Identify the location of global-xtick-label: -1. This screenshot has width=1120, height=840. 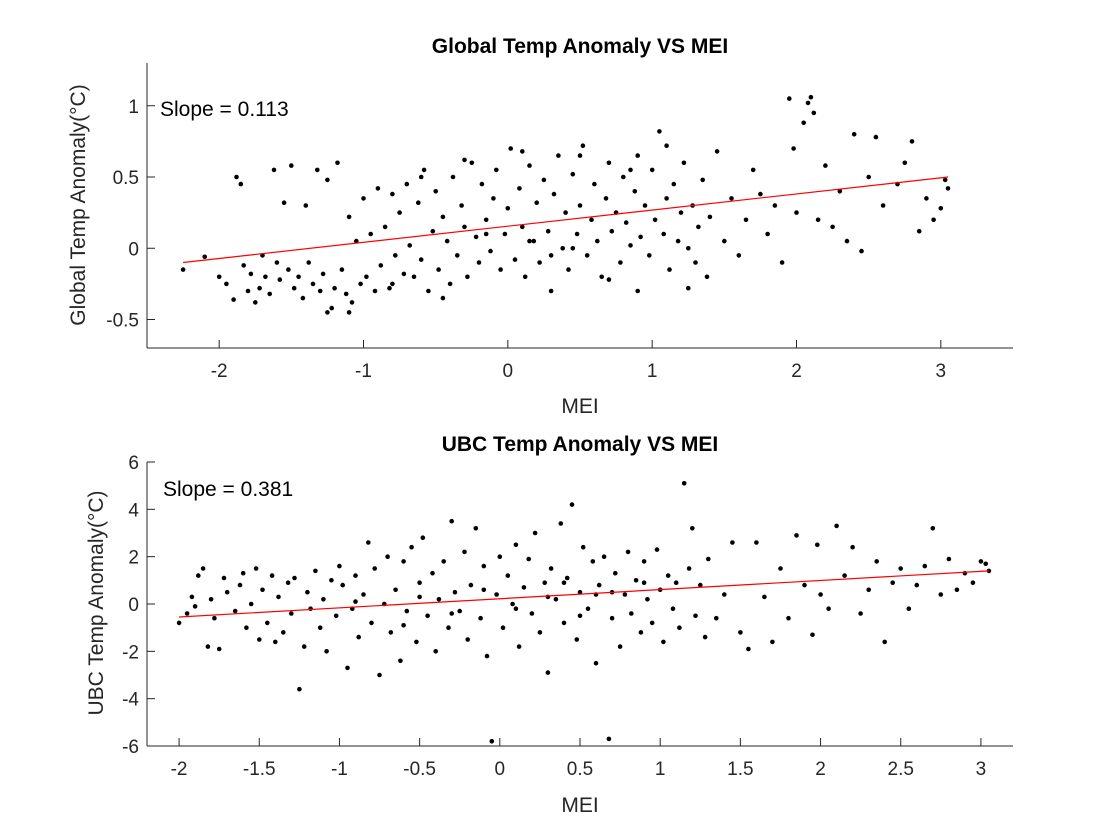
(363, 371).